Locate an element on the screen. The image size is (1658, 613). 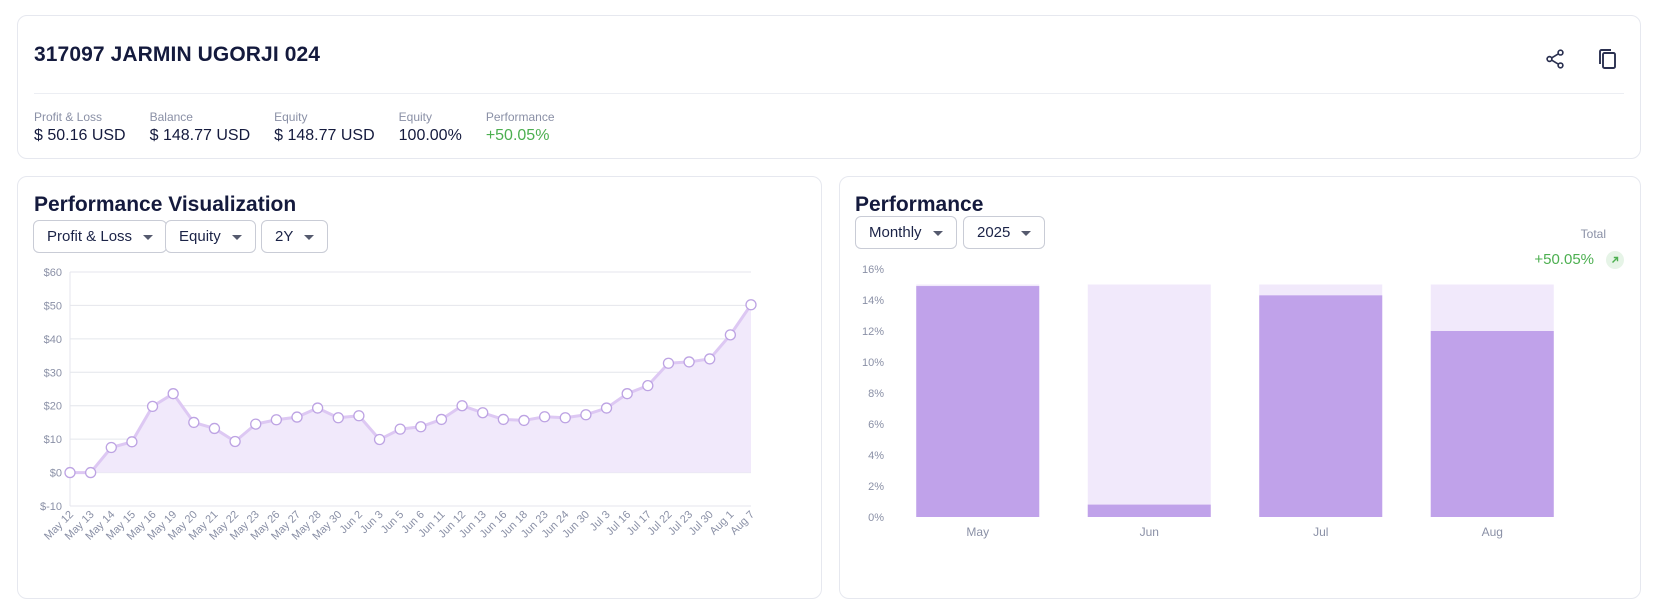
y-tick-label: 6% is located at coordinates (876, 425).